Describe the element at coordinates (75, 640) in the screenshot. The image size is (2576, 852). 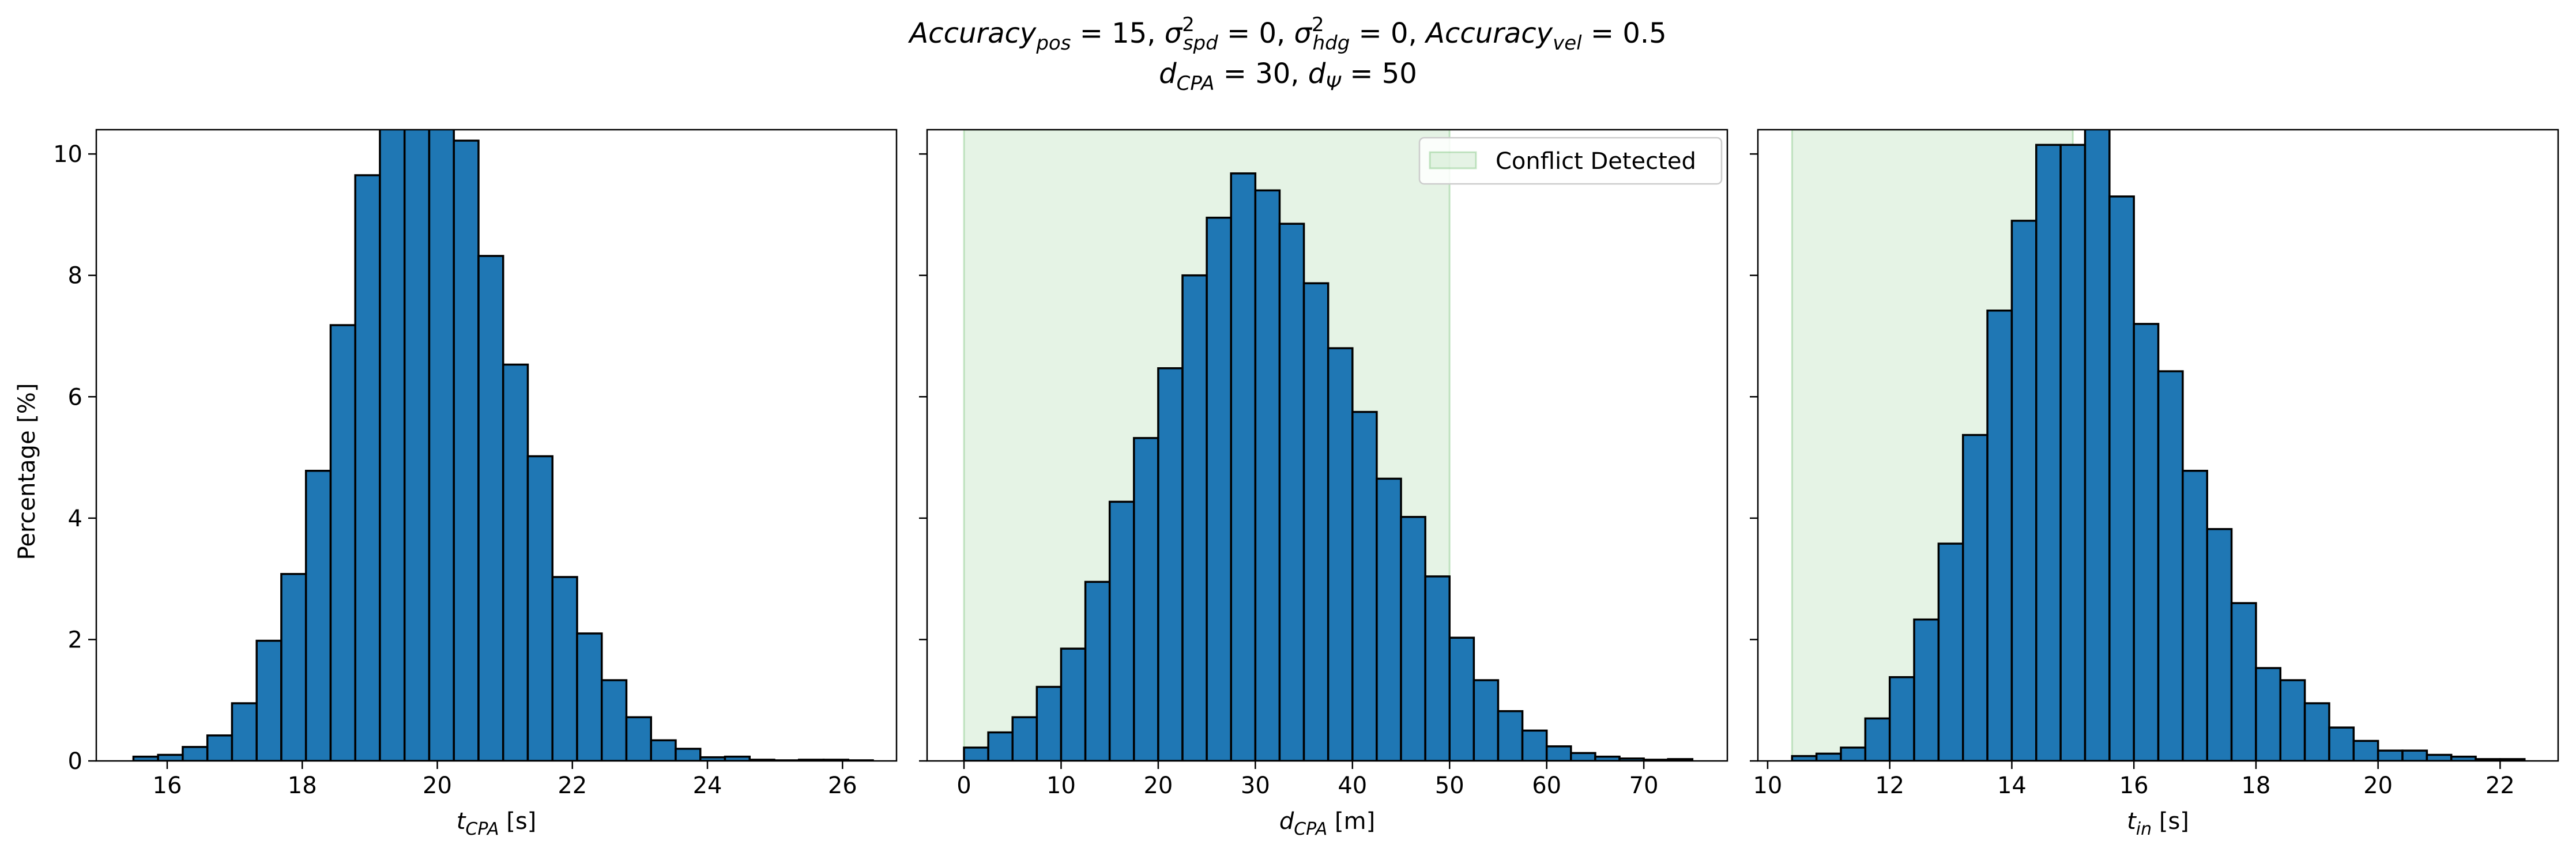
I see `y-tick-label: 2` at that location.